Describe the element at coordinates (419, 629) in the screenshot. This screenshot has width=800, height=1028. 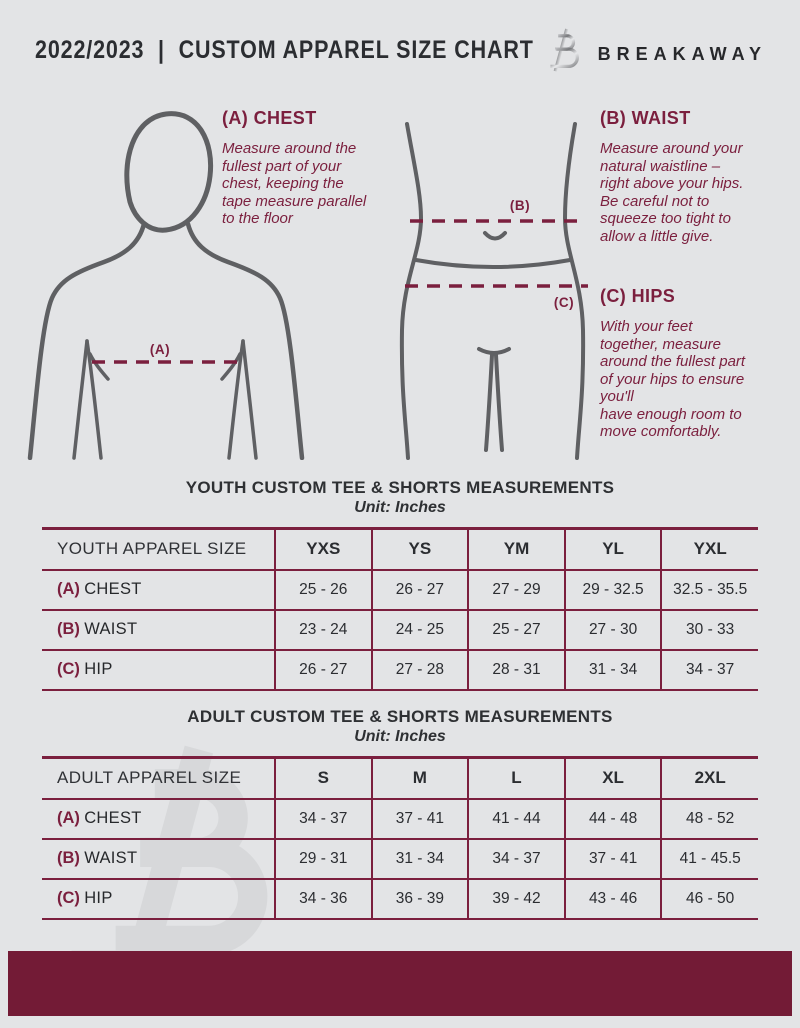
I see `table-cell: 24 - 25` at that location.